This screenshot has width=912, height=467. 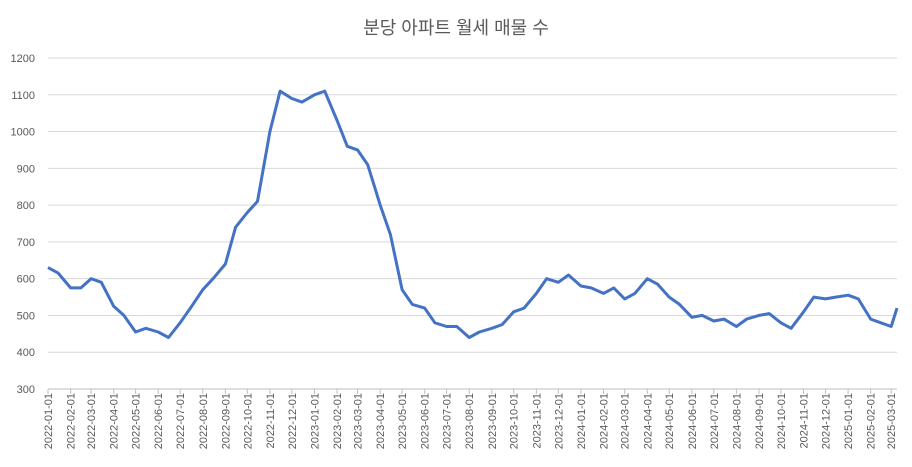 I want to click on x-tick-label: 2024-06-01, so click(x=693, y=421).